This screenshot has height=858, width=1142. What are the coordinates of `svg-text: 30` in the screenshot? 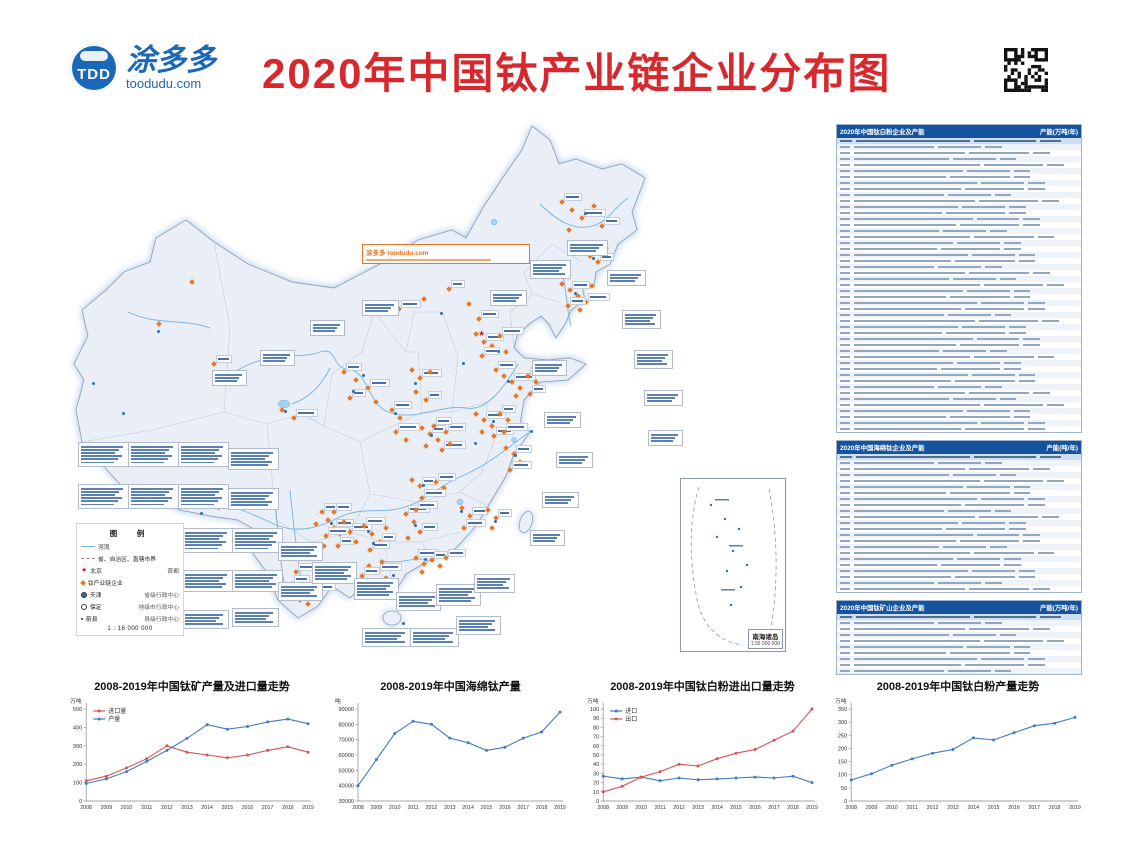 It's located at (596, 774).